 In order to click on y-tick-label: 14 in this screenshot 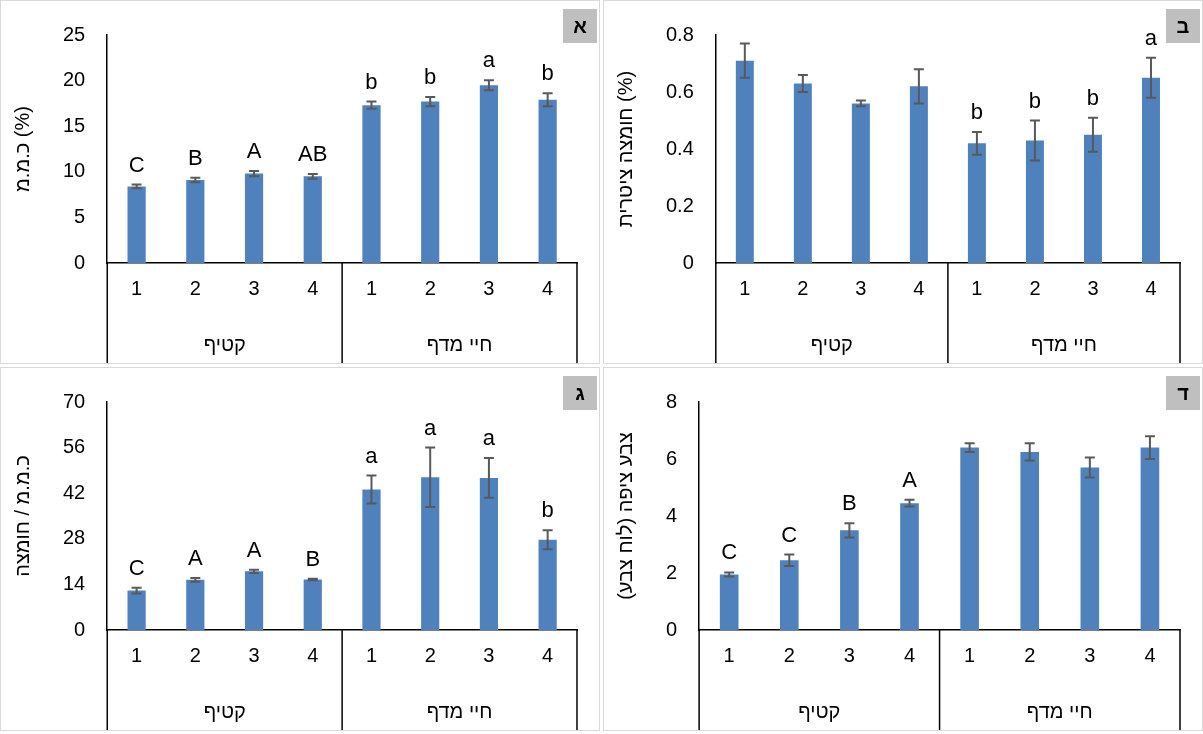, I will do `click(74, 582)`.